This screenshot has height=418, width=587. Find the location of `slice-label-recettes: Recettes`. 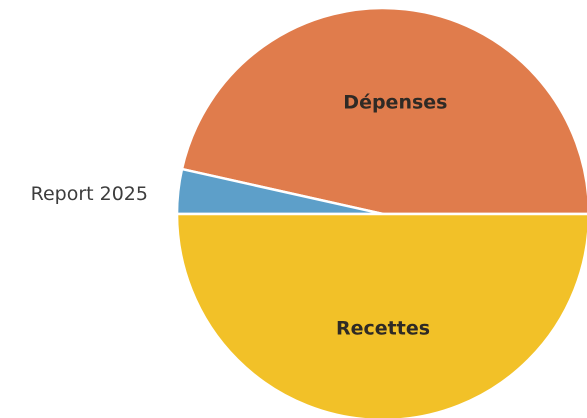

slice-label-recettes: Recettes is located at coordinates (383, 328).